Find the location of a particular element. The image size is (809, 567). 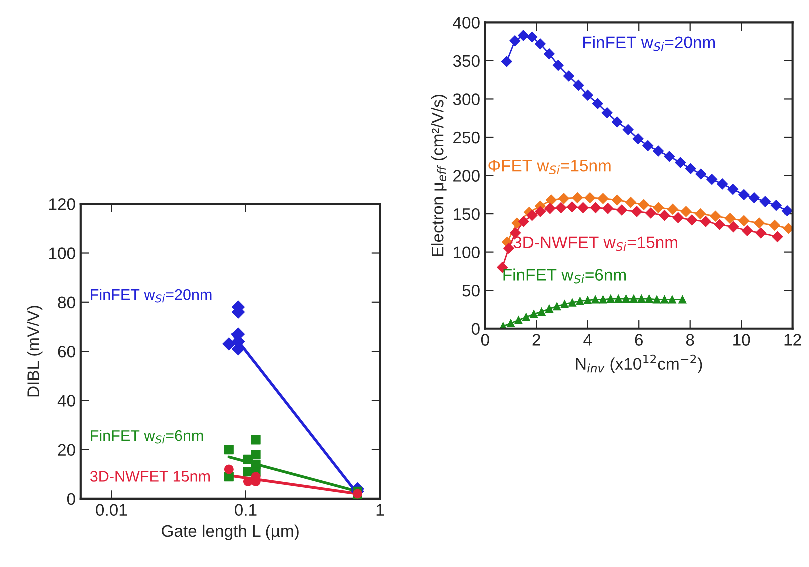

y-tick-label: 60 is located at coordinates (67, 352).